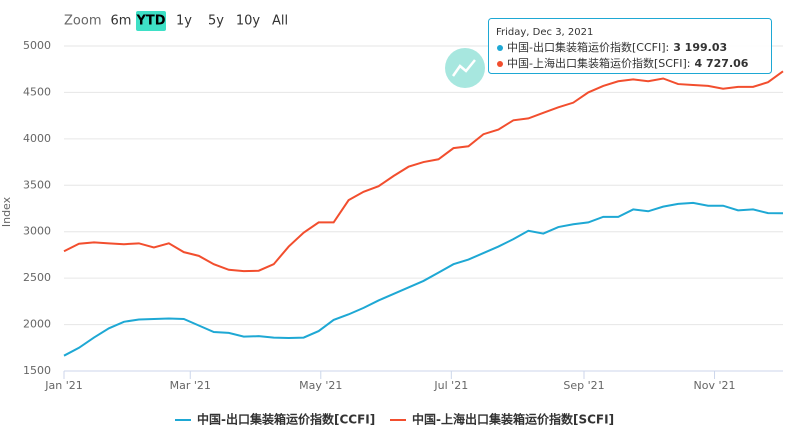 The width and height of the screenshot is (786, 438). I want to click on x-tick-label: May '21, so click(320, 385).